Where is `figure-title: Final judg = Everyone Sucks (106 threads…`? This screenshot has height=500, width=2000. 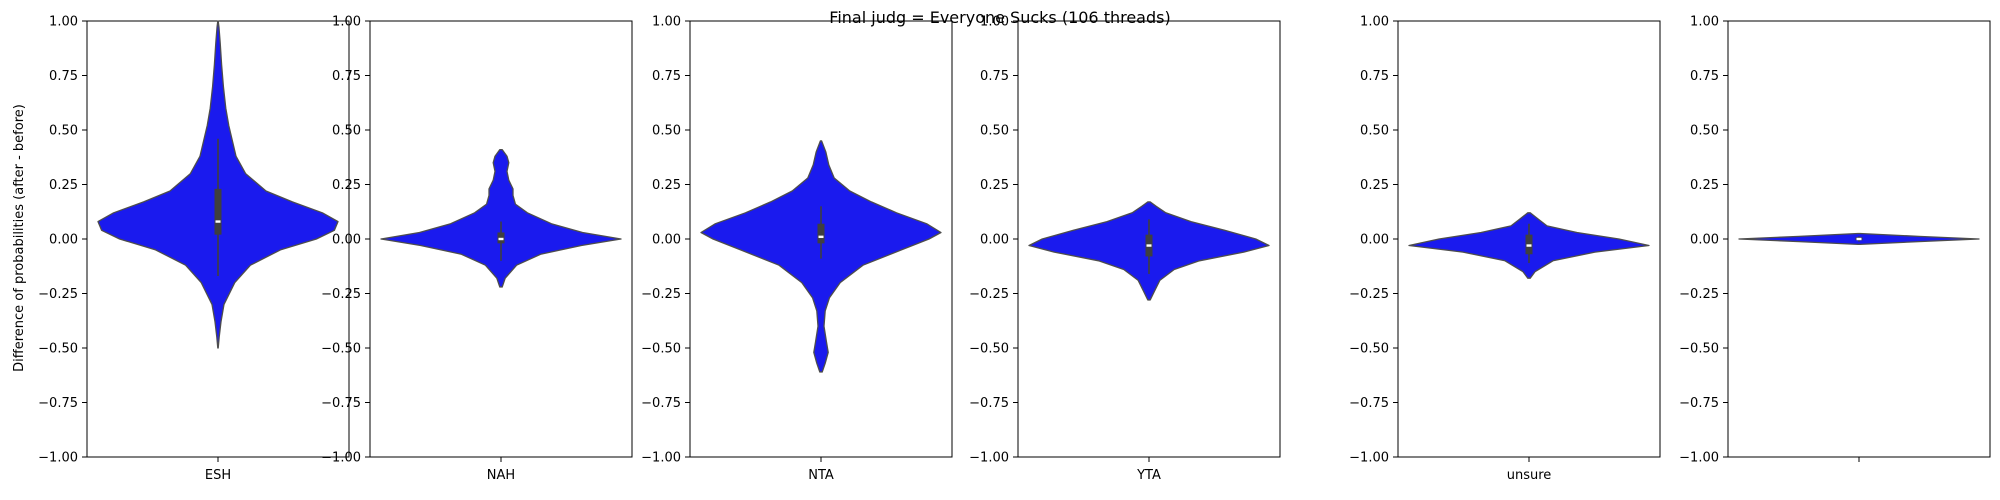 figure-title: Final judg = Everyone Sucks (106 threads… is located at coordinates (999, 17).